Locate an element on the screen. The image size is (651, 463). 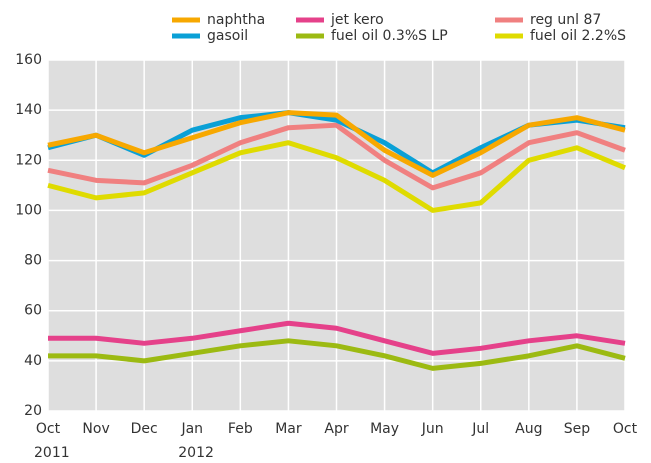
y-tick-label: 40 is located at coordinates (33, 361).